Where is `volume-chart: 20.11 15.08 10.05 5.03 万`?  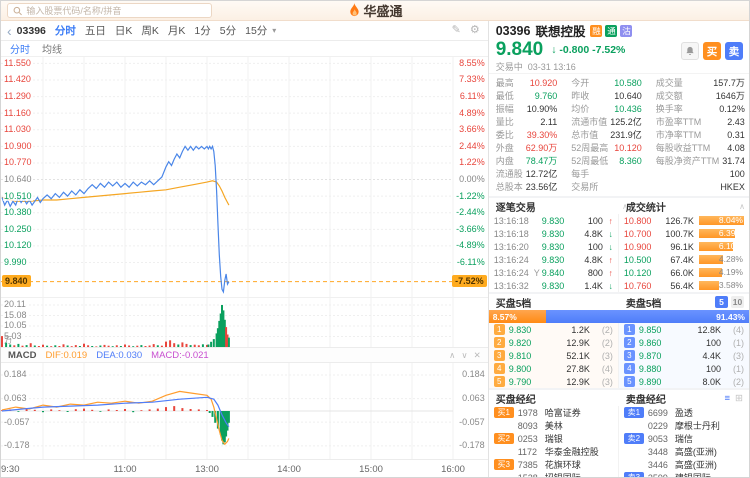 volume-chart: 20.11 15.08 10.05 5.03 万 is located at coordinates (244, 322).